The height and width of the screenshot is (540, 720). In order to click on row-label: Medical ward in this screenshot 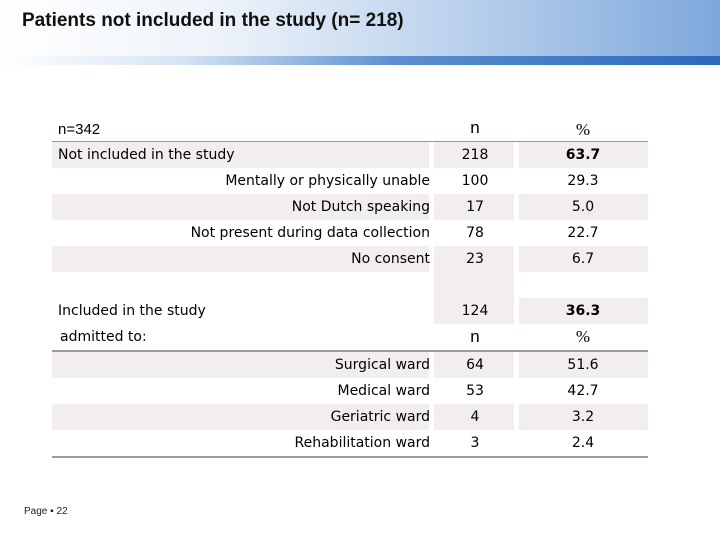, I will do `click(383, 391)`.